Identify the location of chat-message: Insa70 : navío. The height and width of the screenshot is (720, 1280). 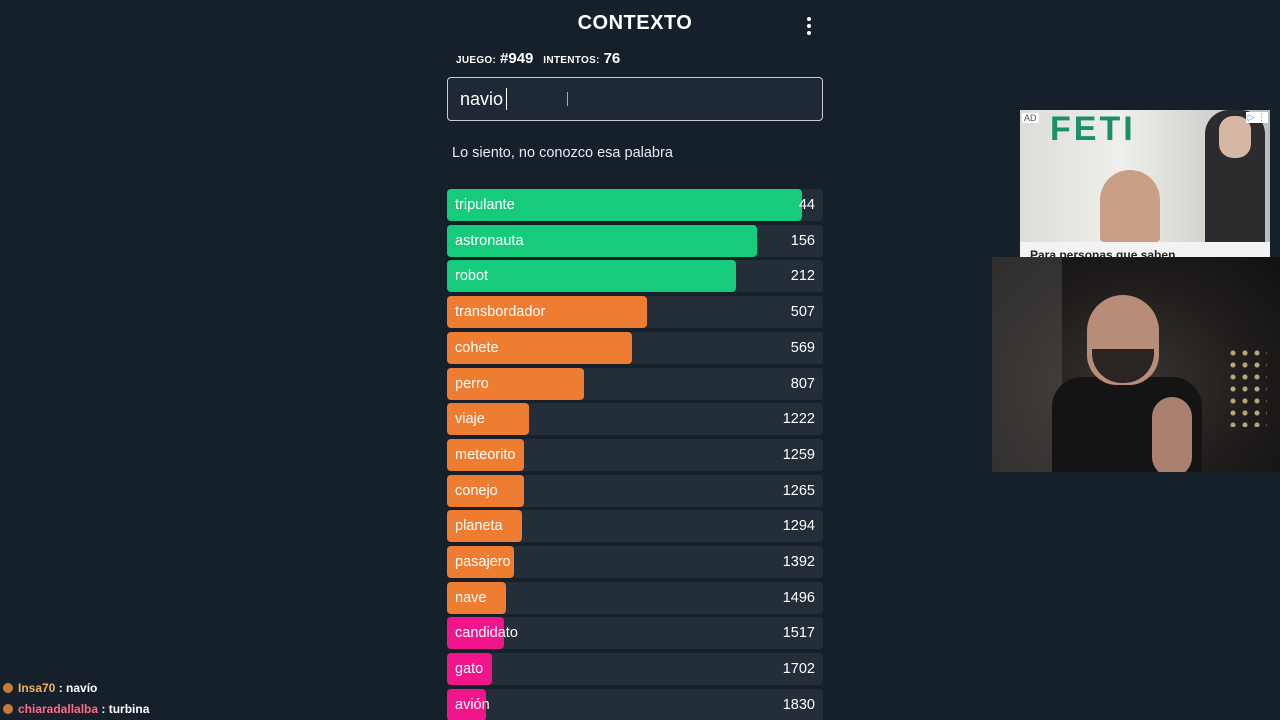
(50, 688).